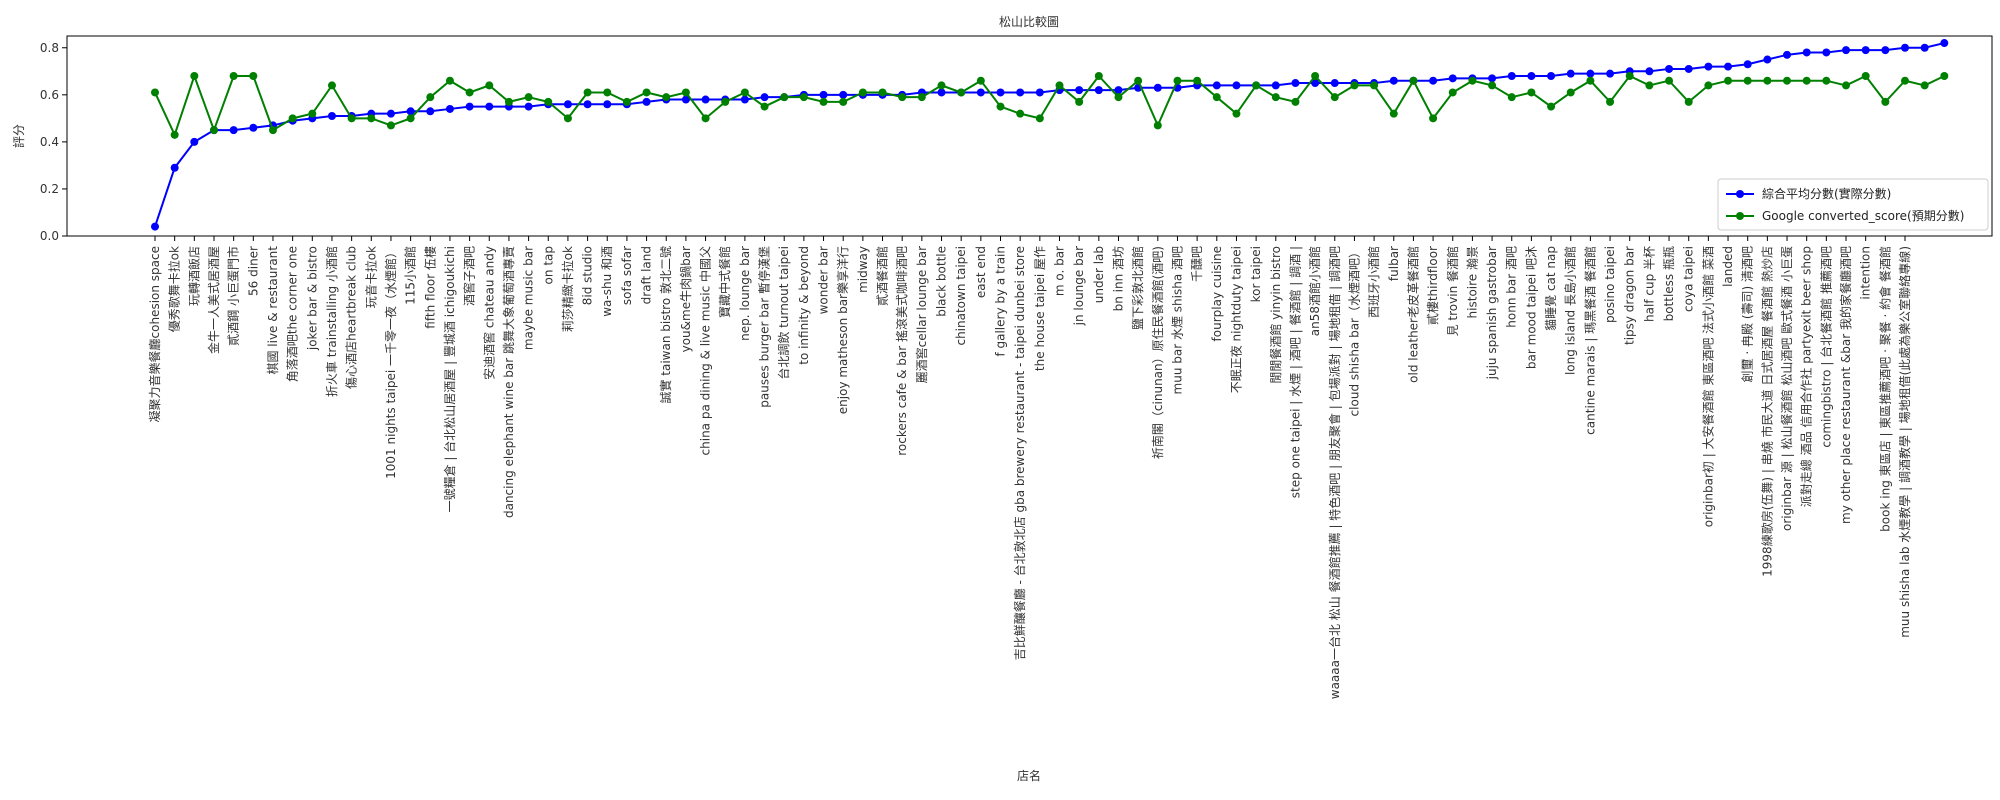 This screenshot has height=800, width=2000. I want to click on x-tick-label: under lab, so click(1099, 274).